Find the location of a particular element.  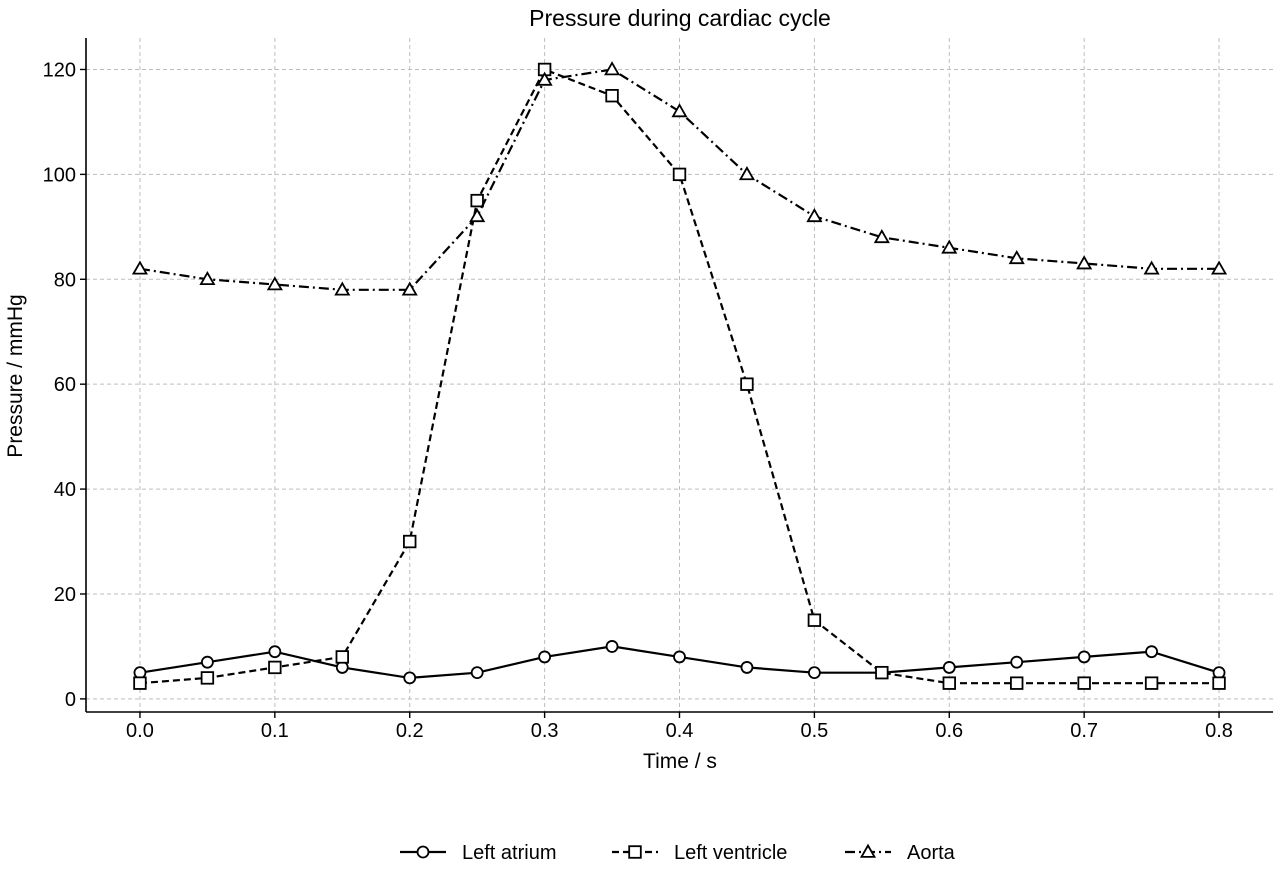

y-axis-title: Pressure / mmHg is located at coordinates (15, 375).